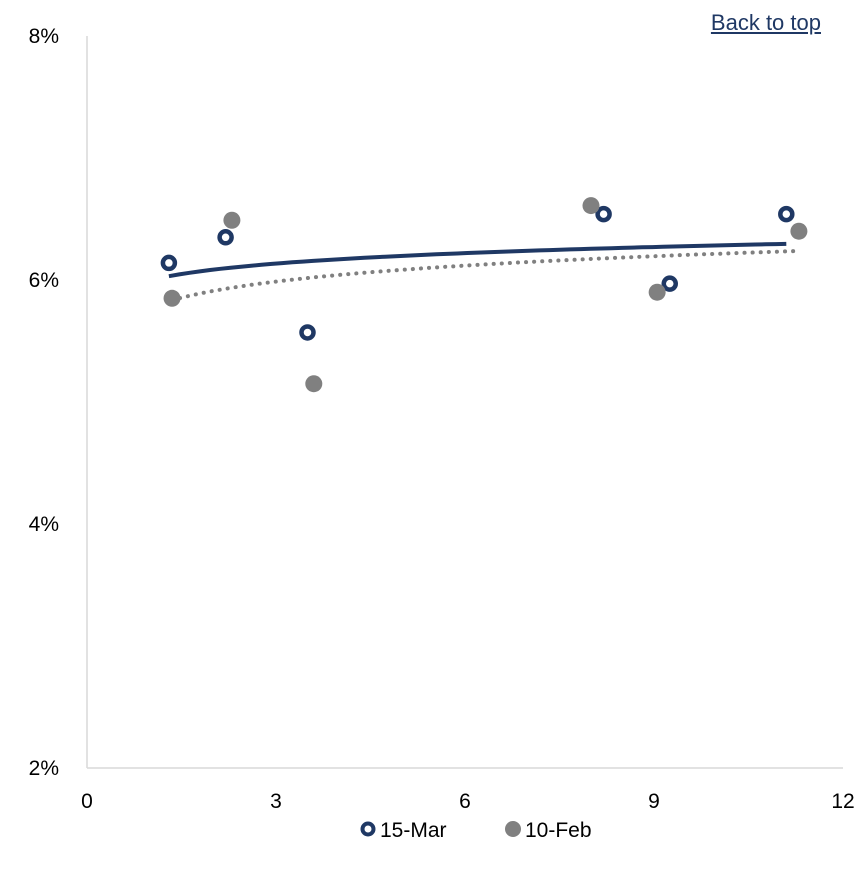 The image size is (861, 869). Describe the element at coordinates (276, 801) in the screenshot. I see `x-tick-label: 3` at that location.